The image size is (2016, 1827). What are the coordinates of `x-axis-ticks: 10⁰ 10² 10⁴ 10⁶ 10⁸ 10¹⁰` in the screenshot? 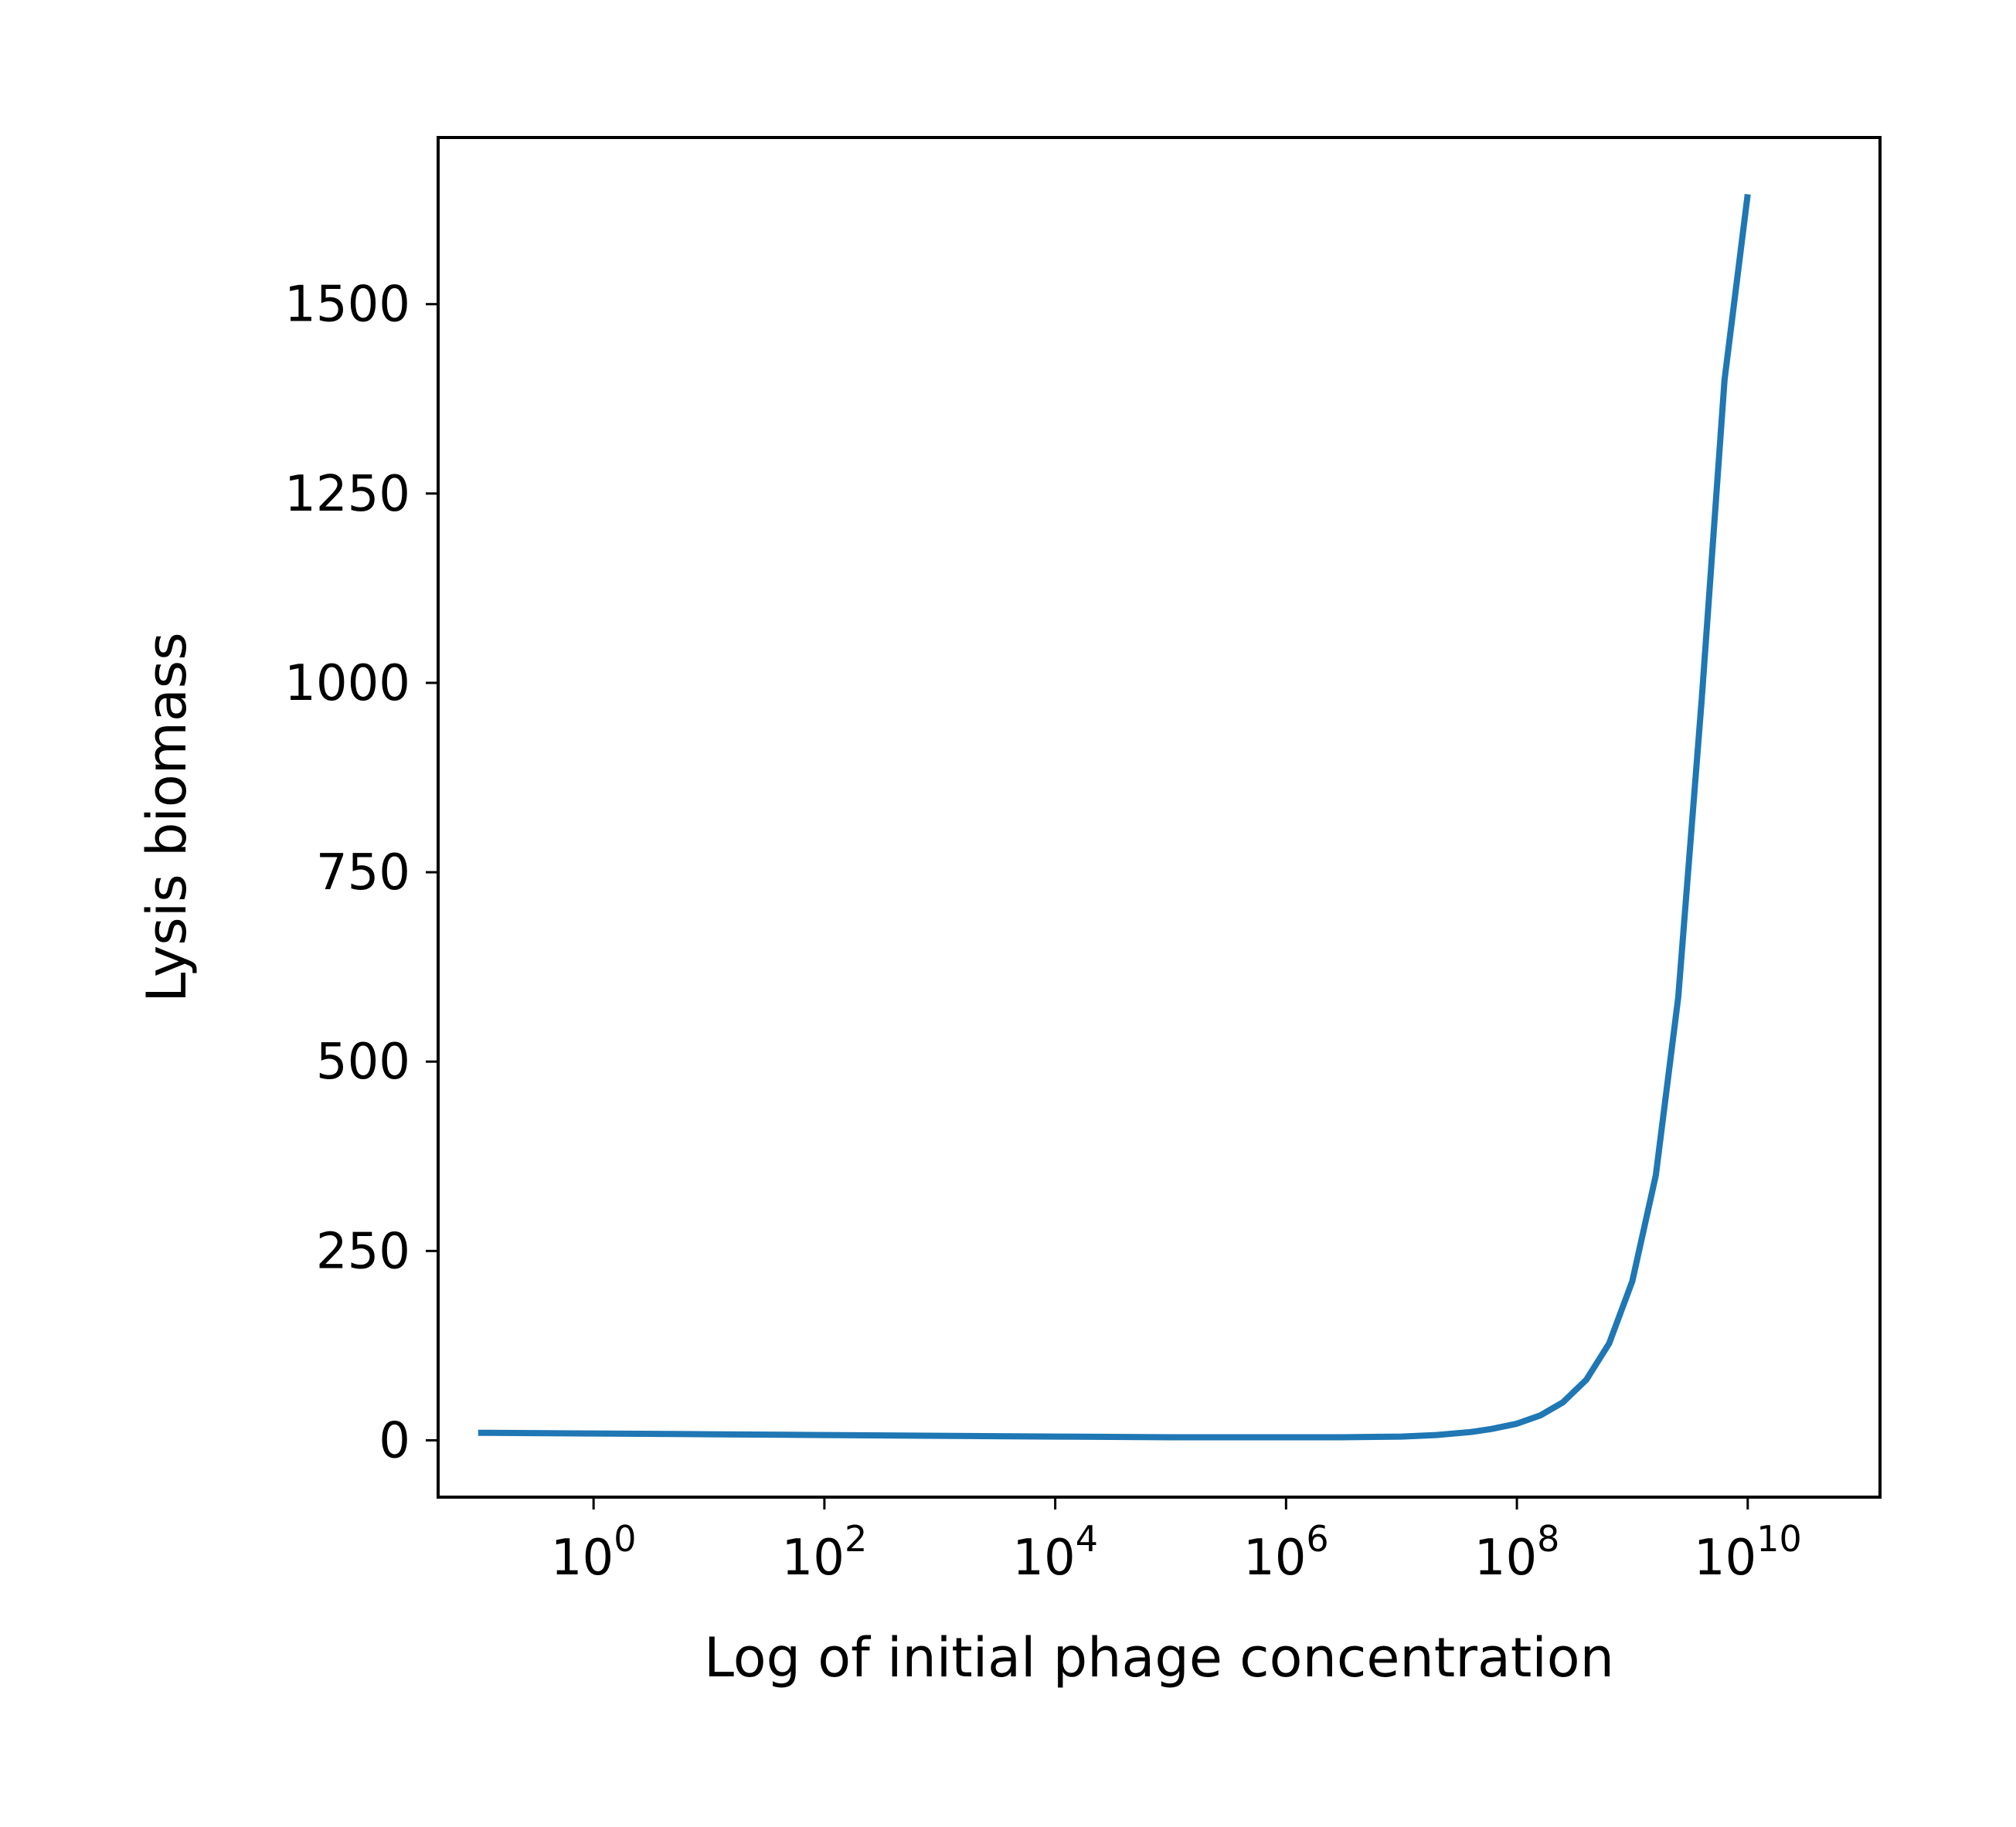 It's located at (1176, 1542).